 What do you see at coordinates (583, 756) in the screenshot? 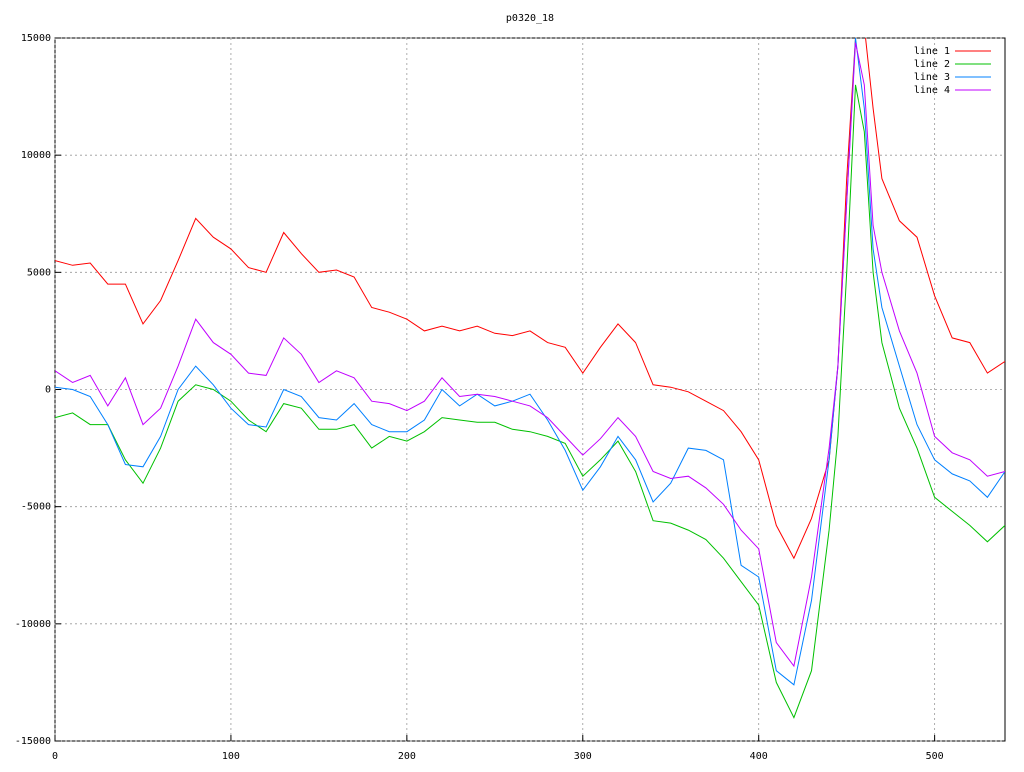
I see `x-tick-label: 300` at bounding box center [583, 756].